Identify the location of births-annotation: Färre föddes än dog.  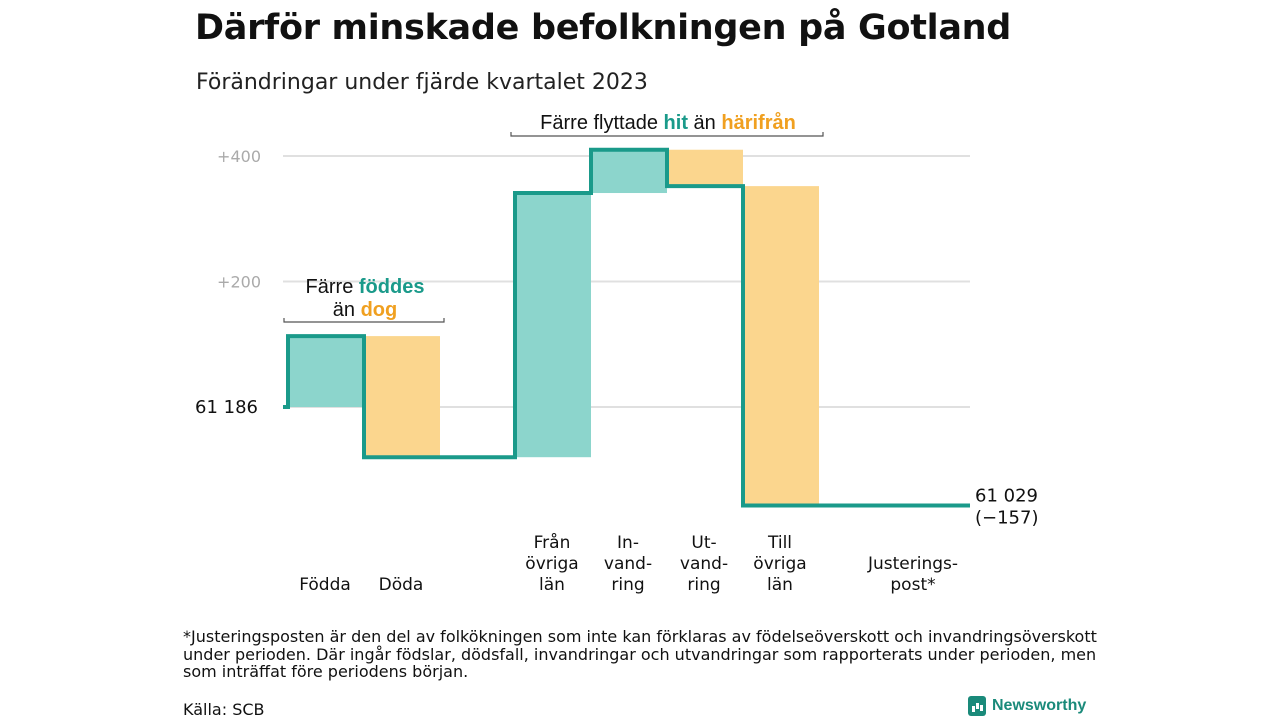
(365, 298).